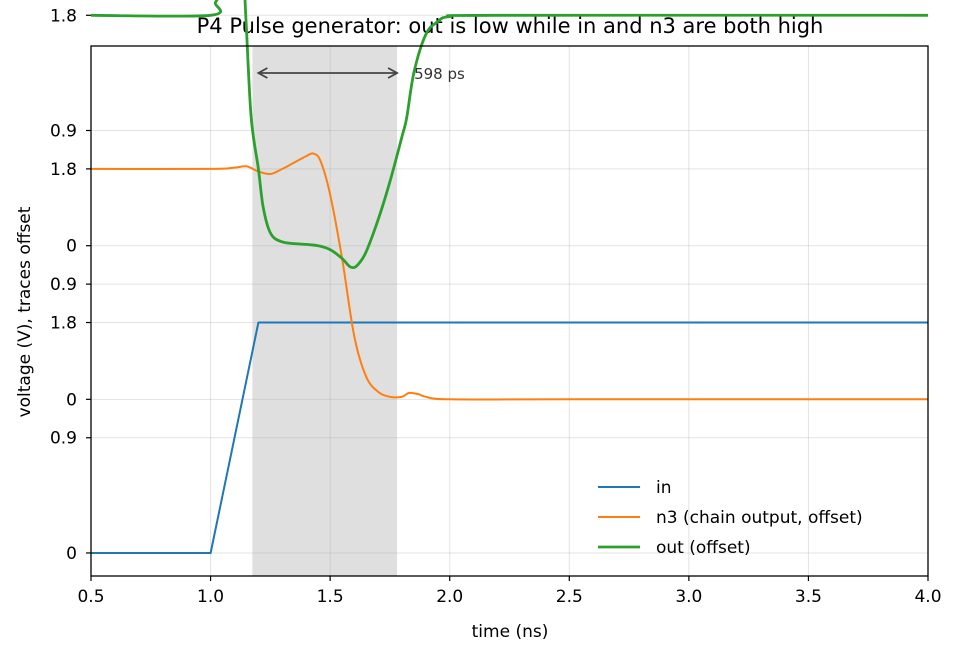 The image size is (959, 655). What do you see at coordinates (439, 74) in the screenshot?
I see `annotation-label: 598 ps` at bounding box center [439, 74].